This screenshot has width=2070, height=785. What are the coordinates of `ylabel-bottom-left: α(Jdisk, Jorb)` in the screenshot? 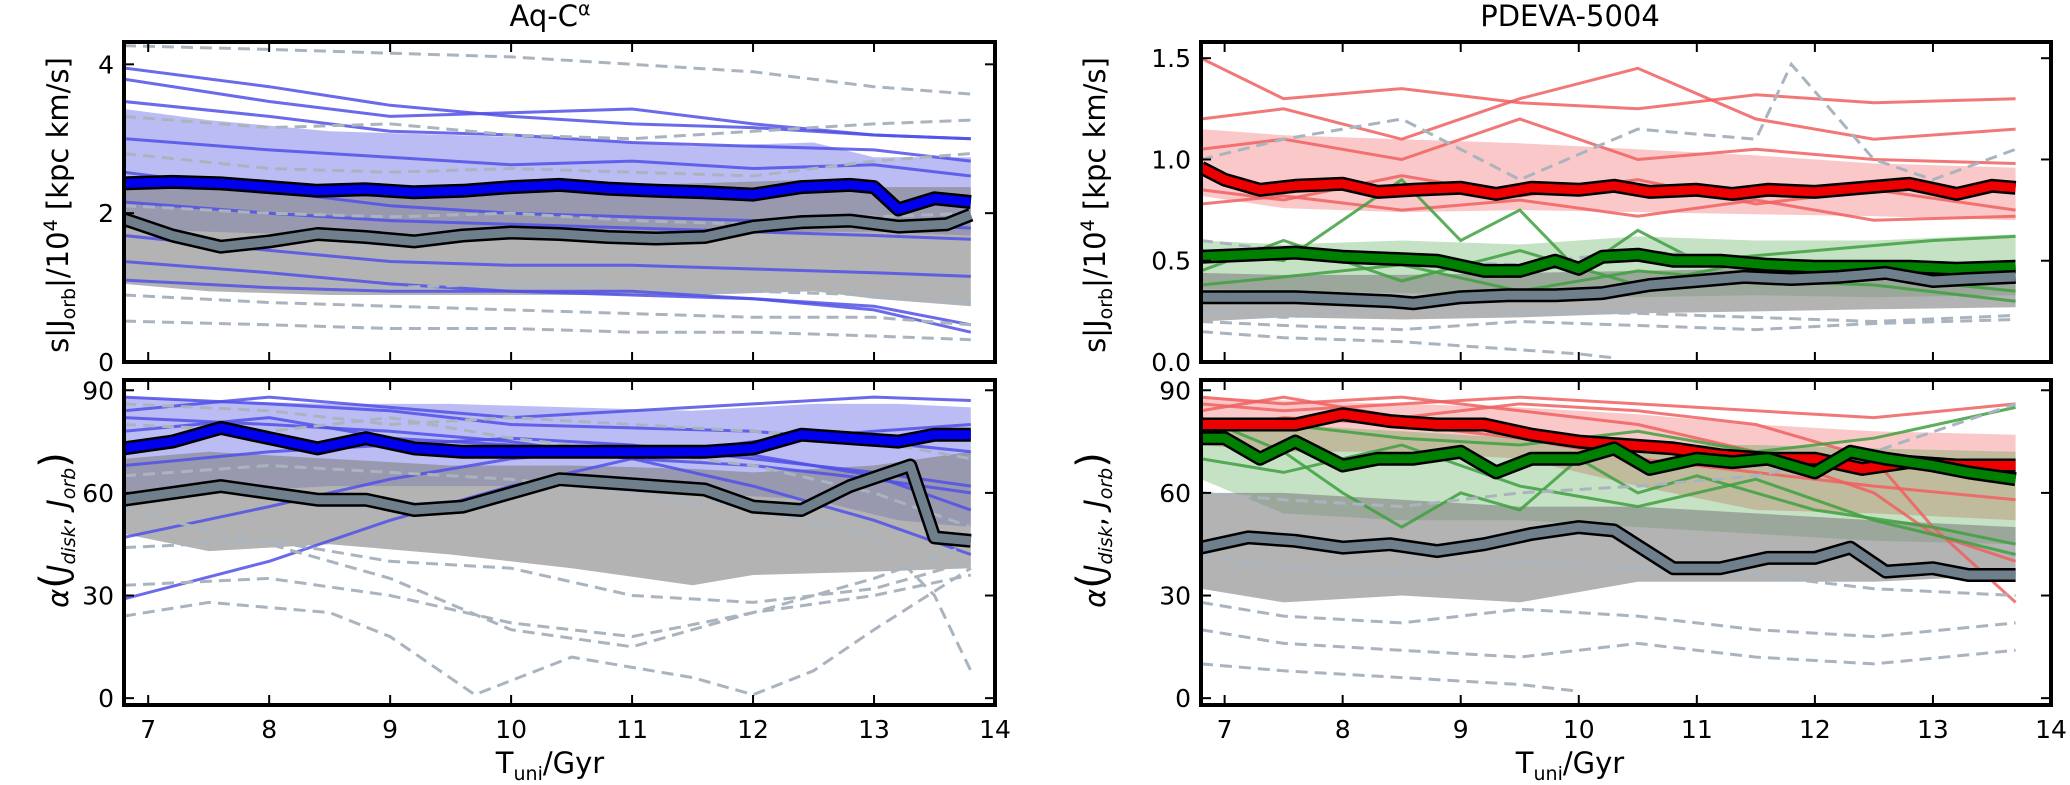 It's located at (56, 530).